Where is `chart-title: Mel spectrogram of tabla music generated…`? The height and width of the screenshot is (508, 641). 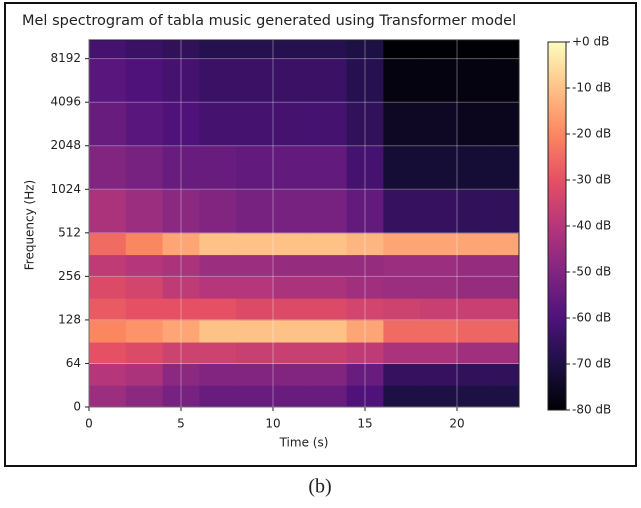
chart-title: Mel spectrogram of tabla music generated… is located at coordinates (269, 21).